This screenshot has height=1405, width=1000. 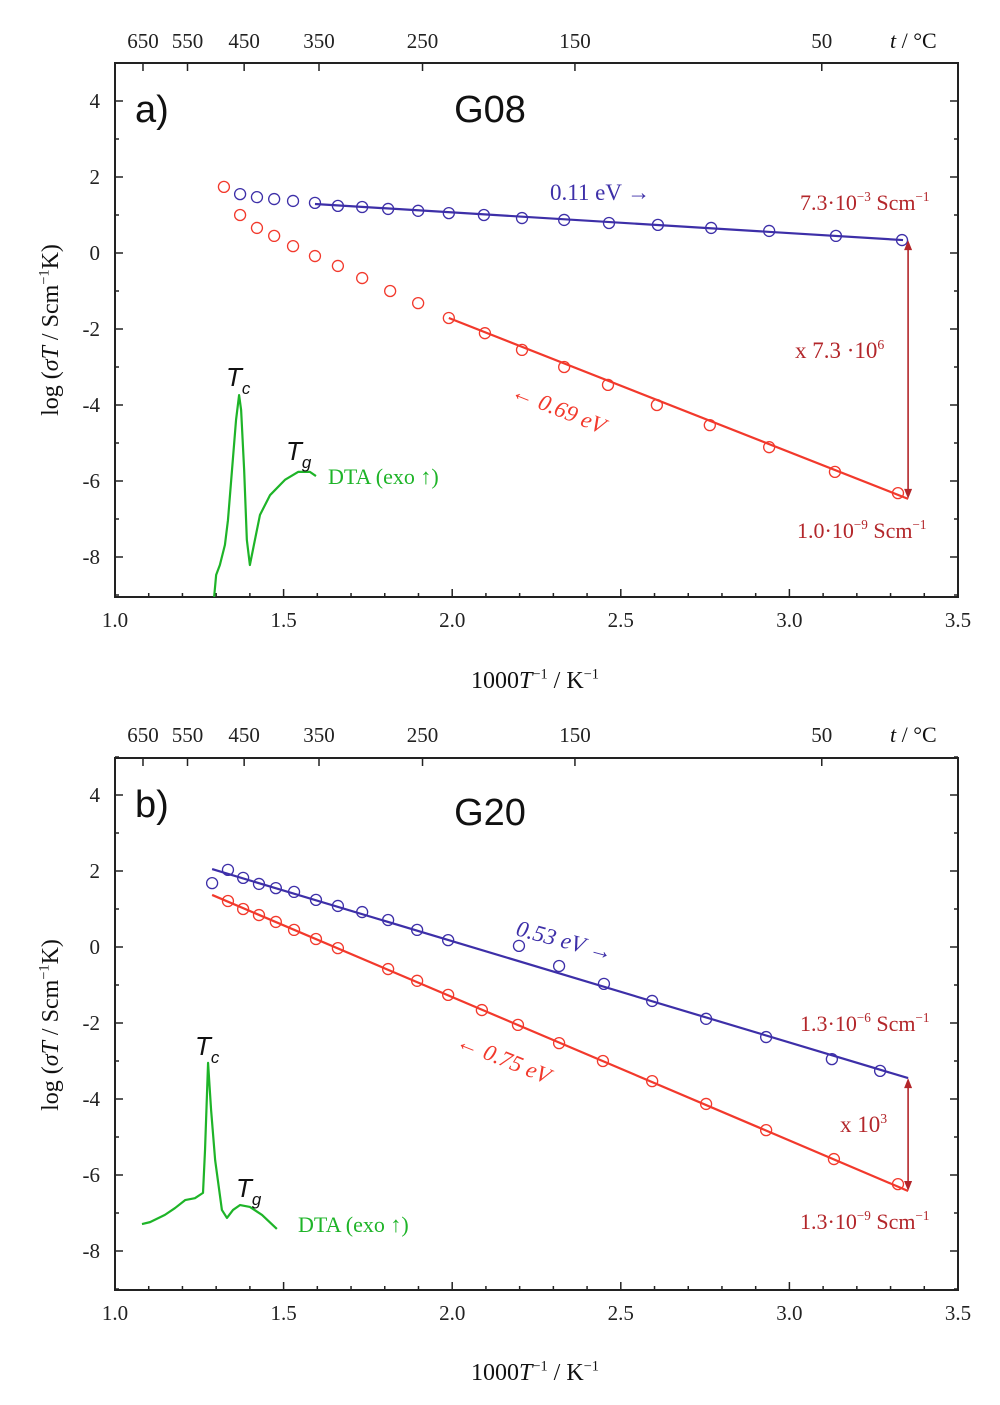 What do you see at coordinates (50, 1025) in the screenshot?
I see `y-axis-title: log (σT / Scm−1K)` at bounding box center [50, 1025].